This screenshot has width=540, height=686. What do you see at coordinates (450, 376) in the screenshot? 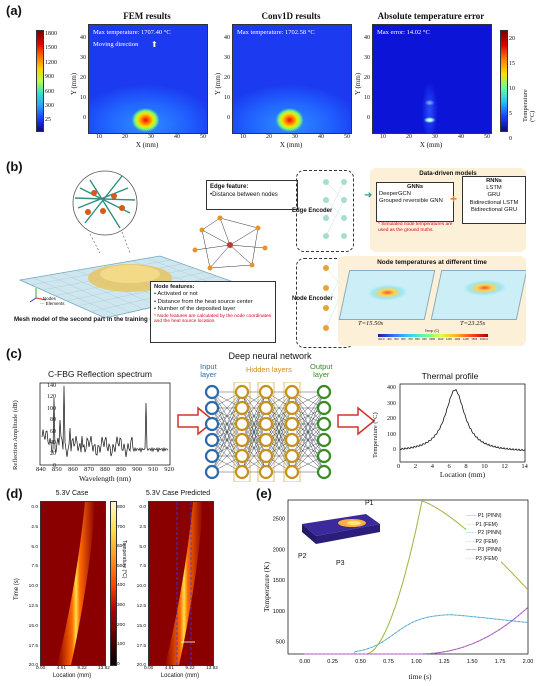
I see `thermal-title: Thermal profile` at bounding box center [450, 376].